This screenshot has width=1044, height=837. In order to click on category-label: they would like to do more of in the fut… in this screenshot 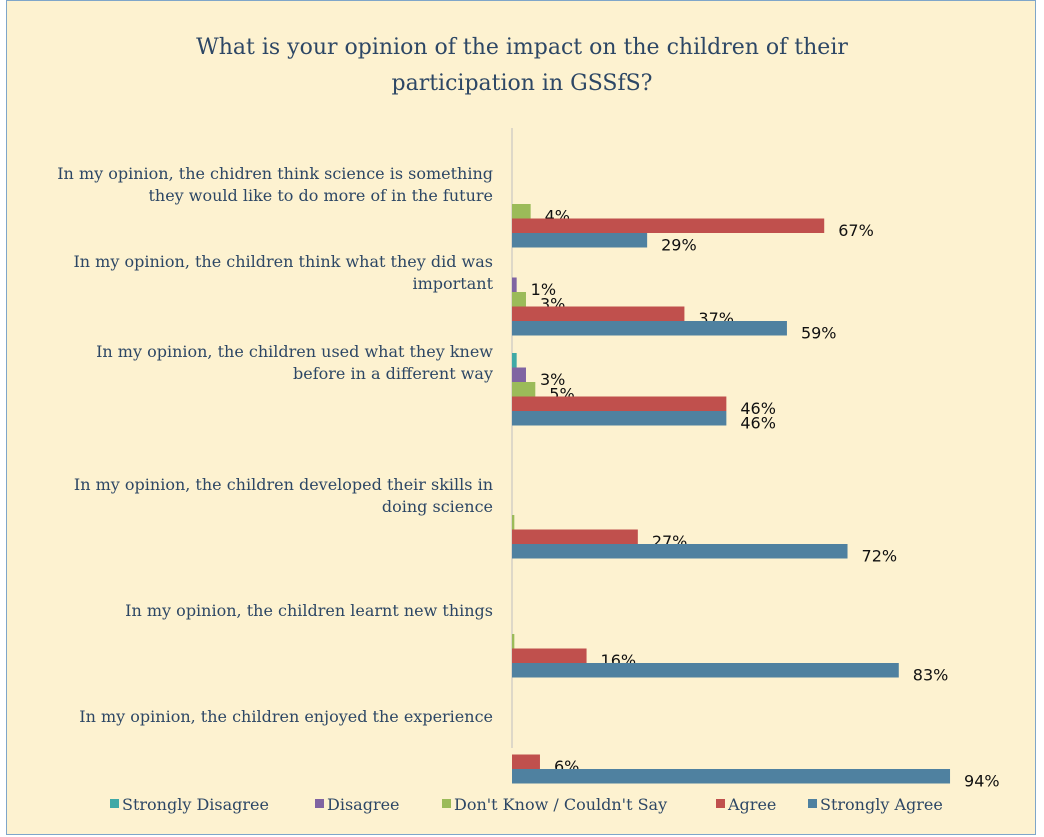, I will do `click(320, 195)`.